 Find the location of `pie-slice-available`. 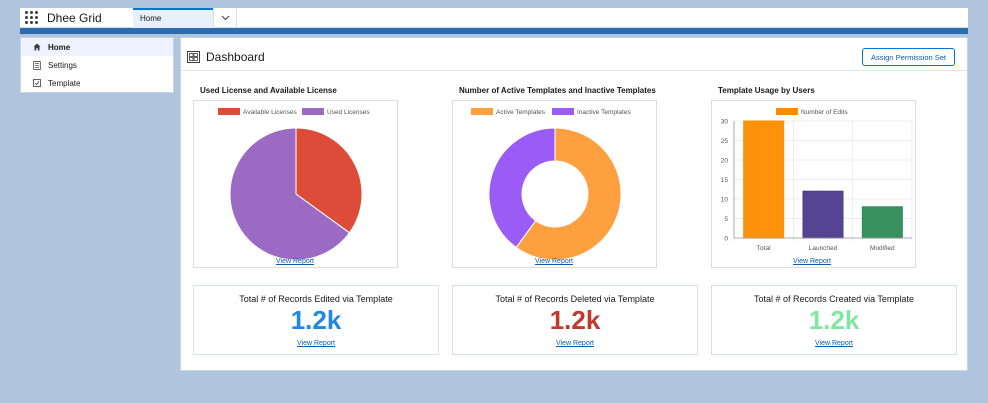

pie-slice-available is located at coordinates (329, 180).